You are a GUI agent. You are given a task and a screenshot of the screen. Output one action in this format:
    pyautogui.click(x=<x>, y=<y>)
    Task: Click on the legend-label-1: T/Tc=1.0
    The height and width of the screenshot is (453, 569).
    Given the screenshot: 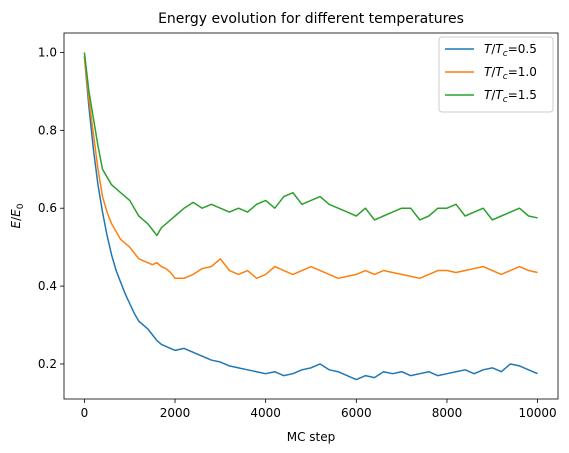 What is the action you would take?
    pyautogui.click(x=510, y=73)
    